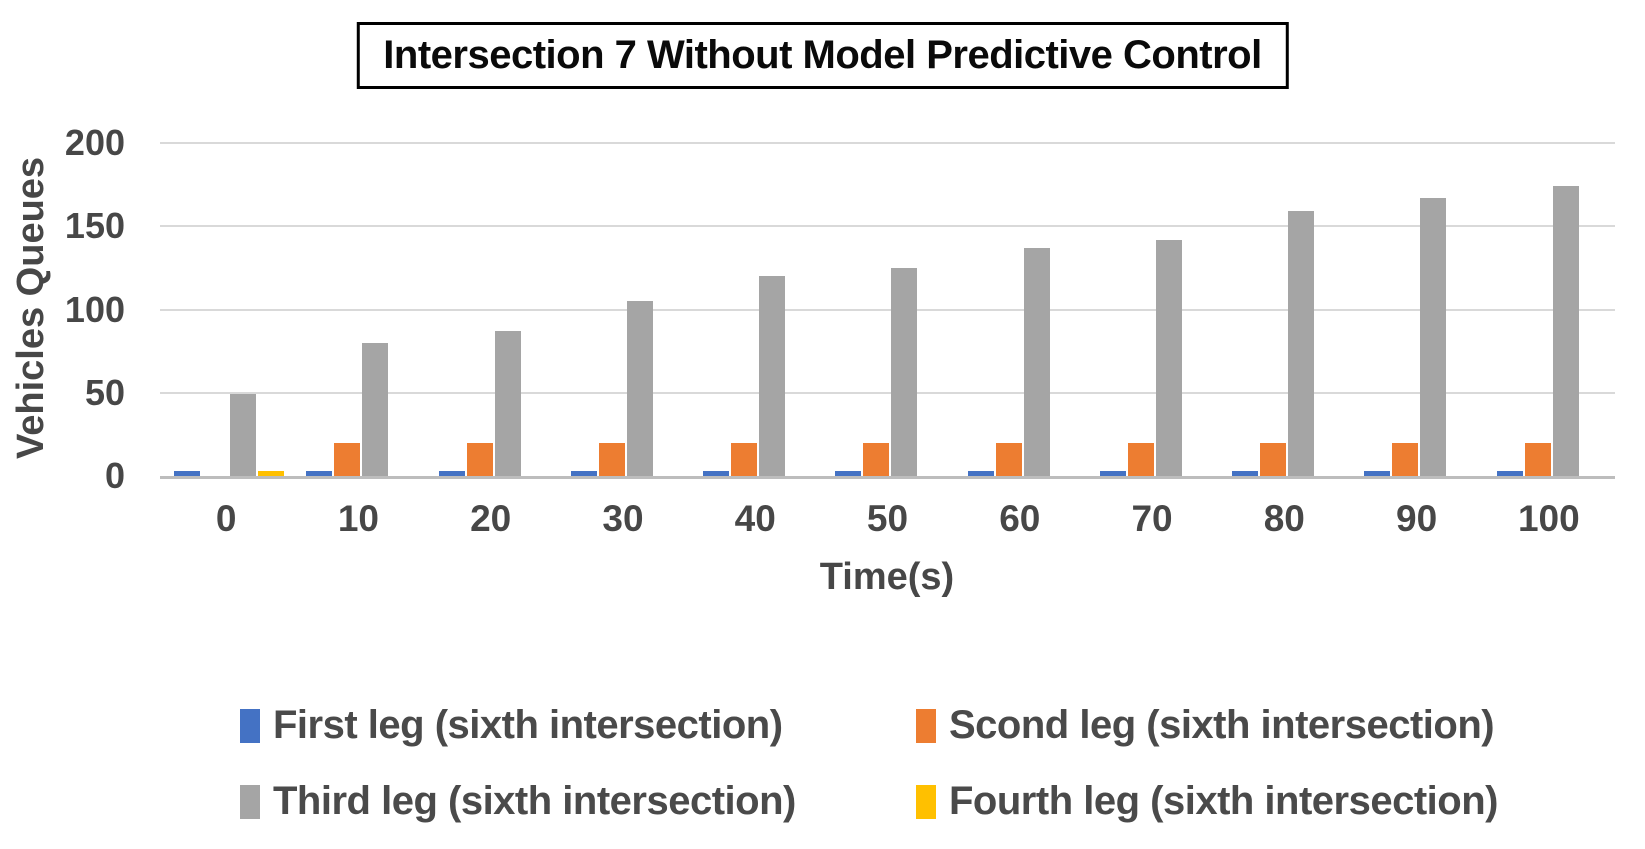 The width and height of the screenshot is (1645, 849). Describe the element at coordinates (1223, 801) in the screenshot. I see `legend-label-fourth-leg: Fourth leg (sixth intersection)` at that location.